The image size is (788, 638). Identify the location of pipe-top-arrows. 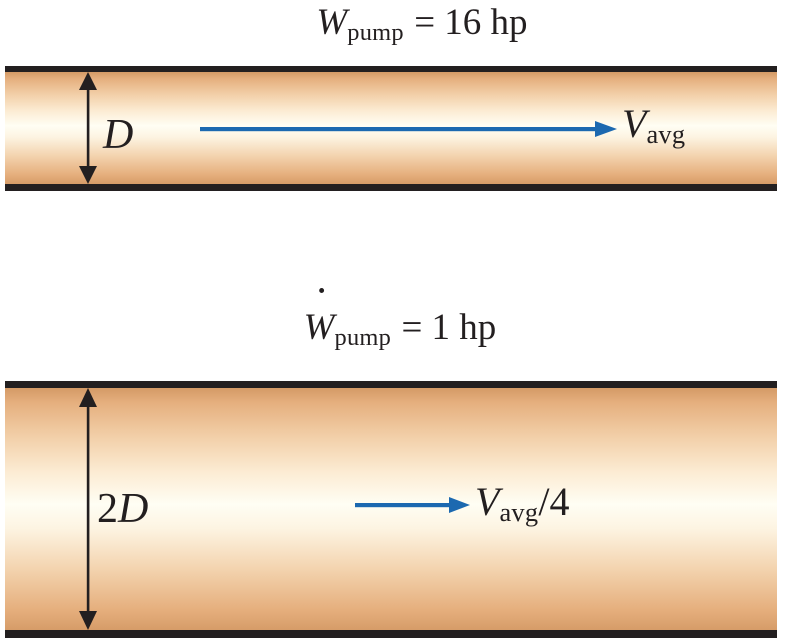
(348, 128).